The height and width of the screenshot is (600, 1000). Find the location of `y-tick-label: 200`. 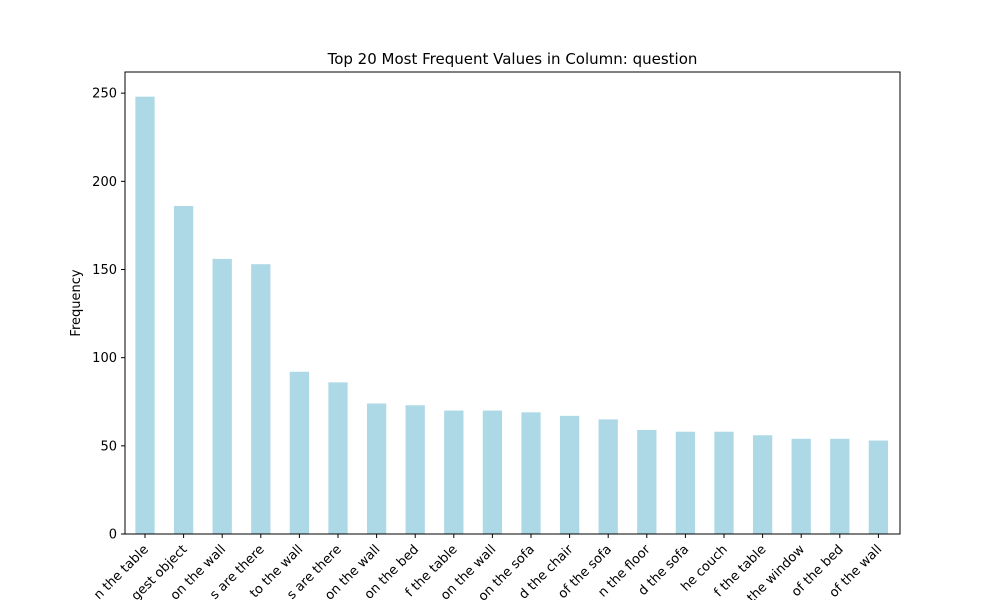

y-tick-label: 200 is located at coordinates (104, 182).